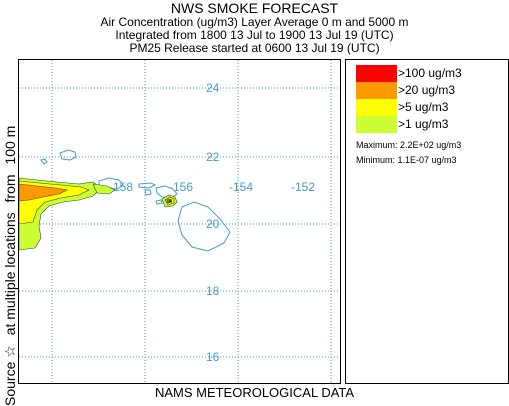 This screenshot has width=509, height=406. I want to click on legend-label-gt1: >1 ug/m3, so click(423, 124).